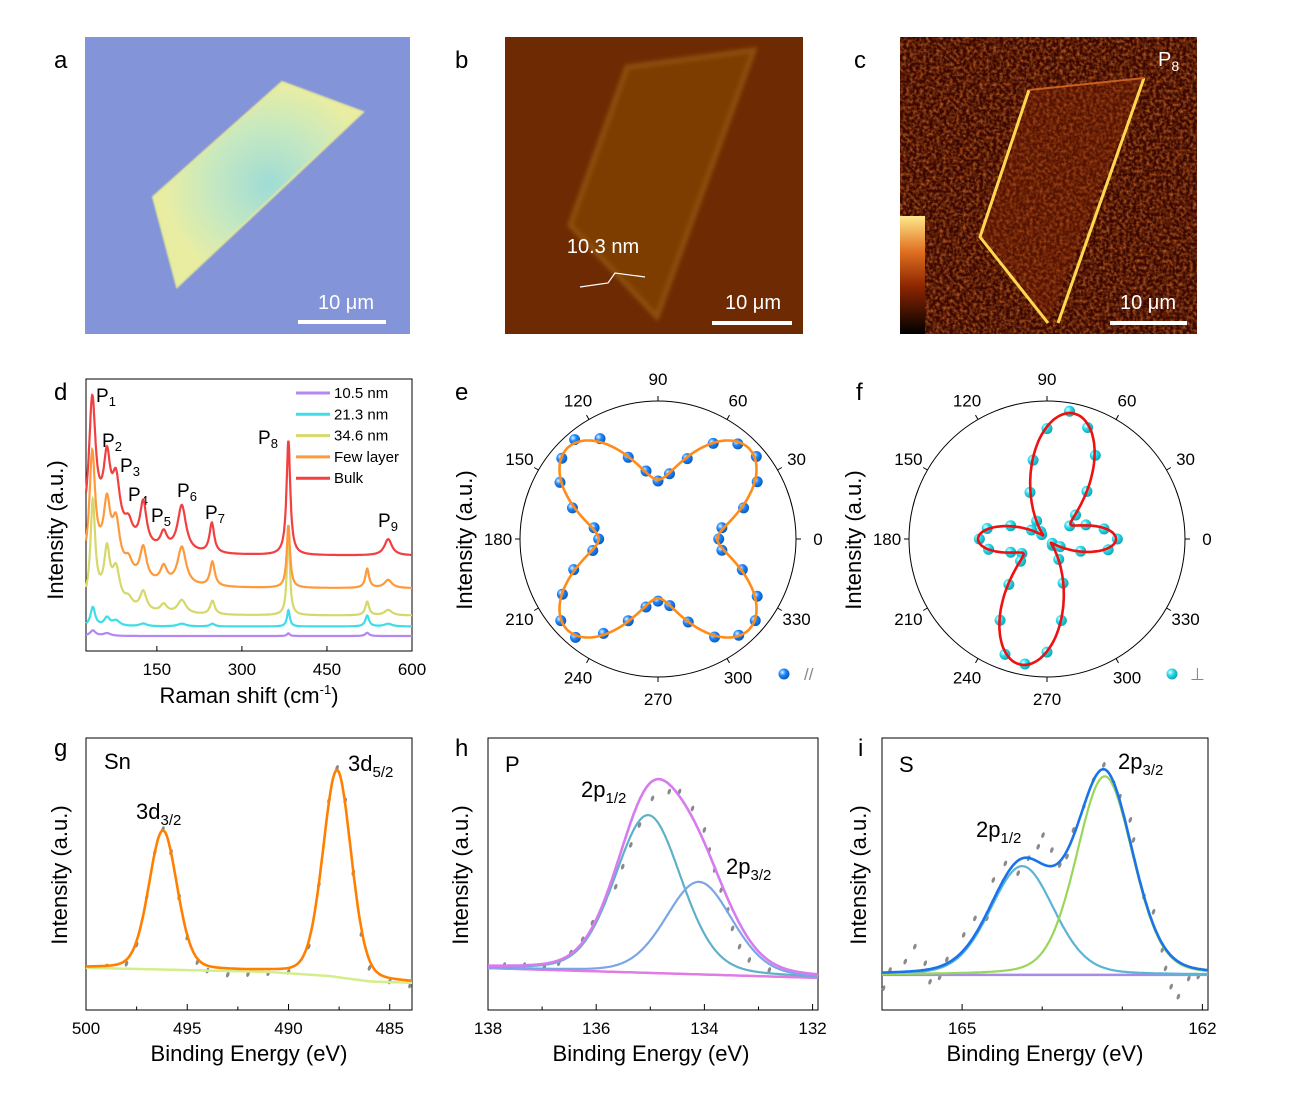 This screenshot has height=1104, width=1294. Describe the element at coordinates (784, 674) in the screenshot. I see `legend-marker` at that location.